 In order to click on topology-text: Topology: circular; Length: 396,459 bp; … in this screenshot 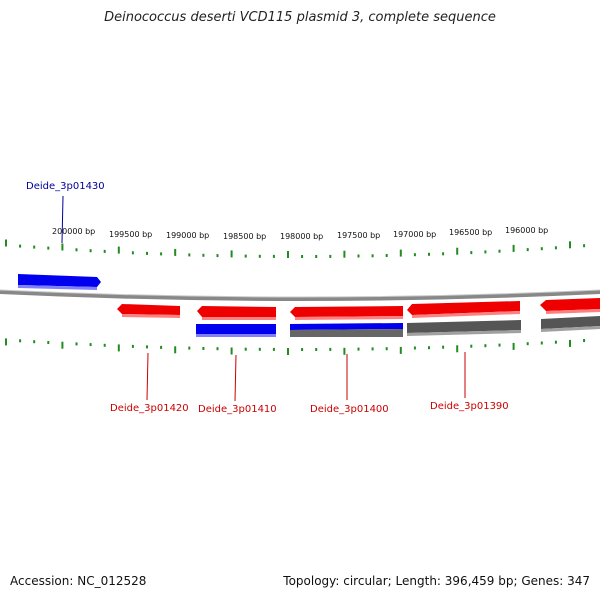, I will do `click(436, 581)`.